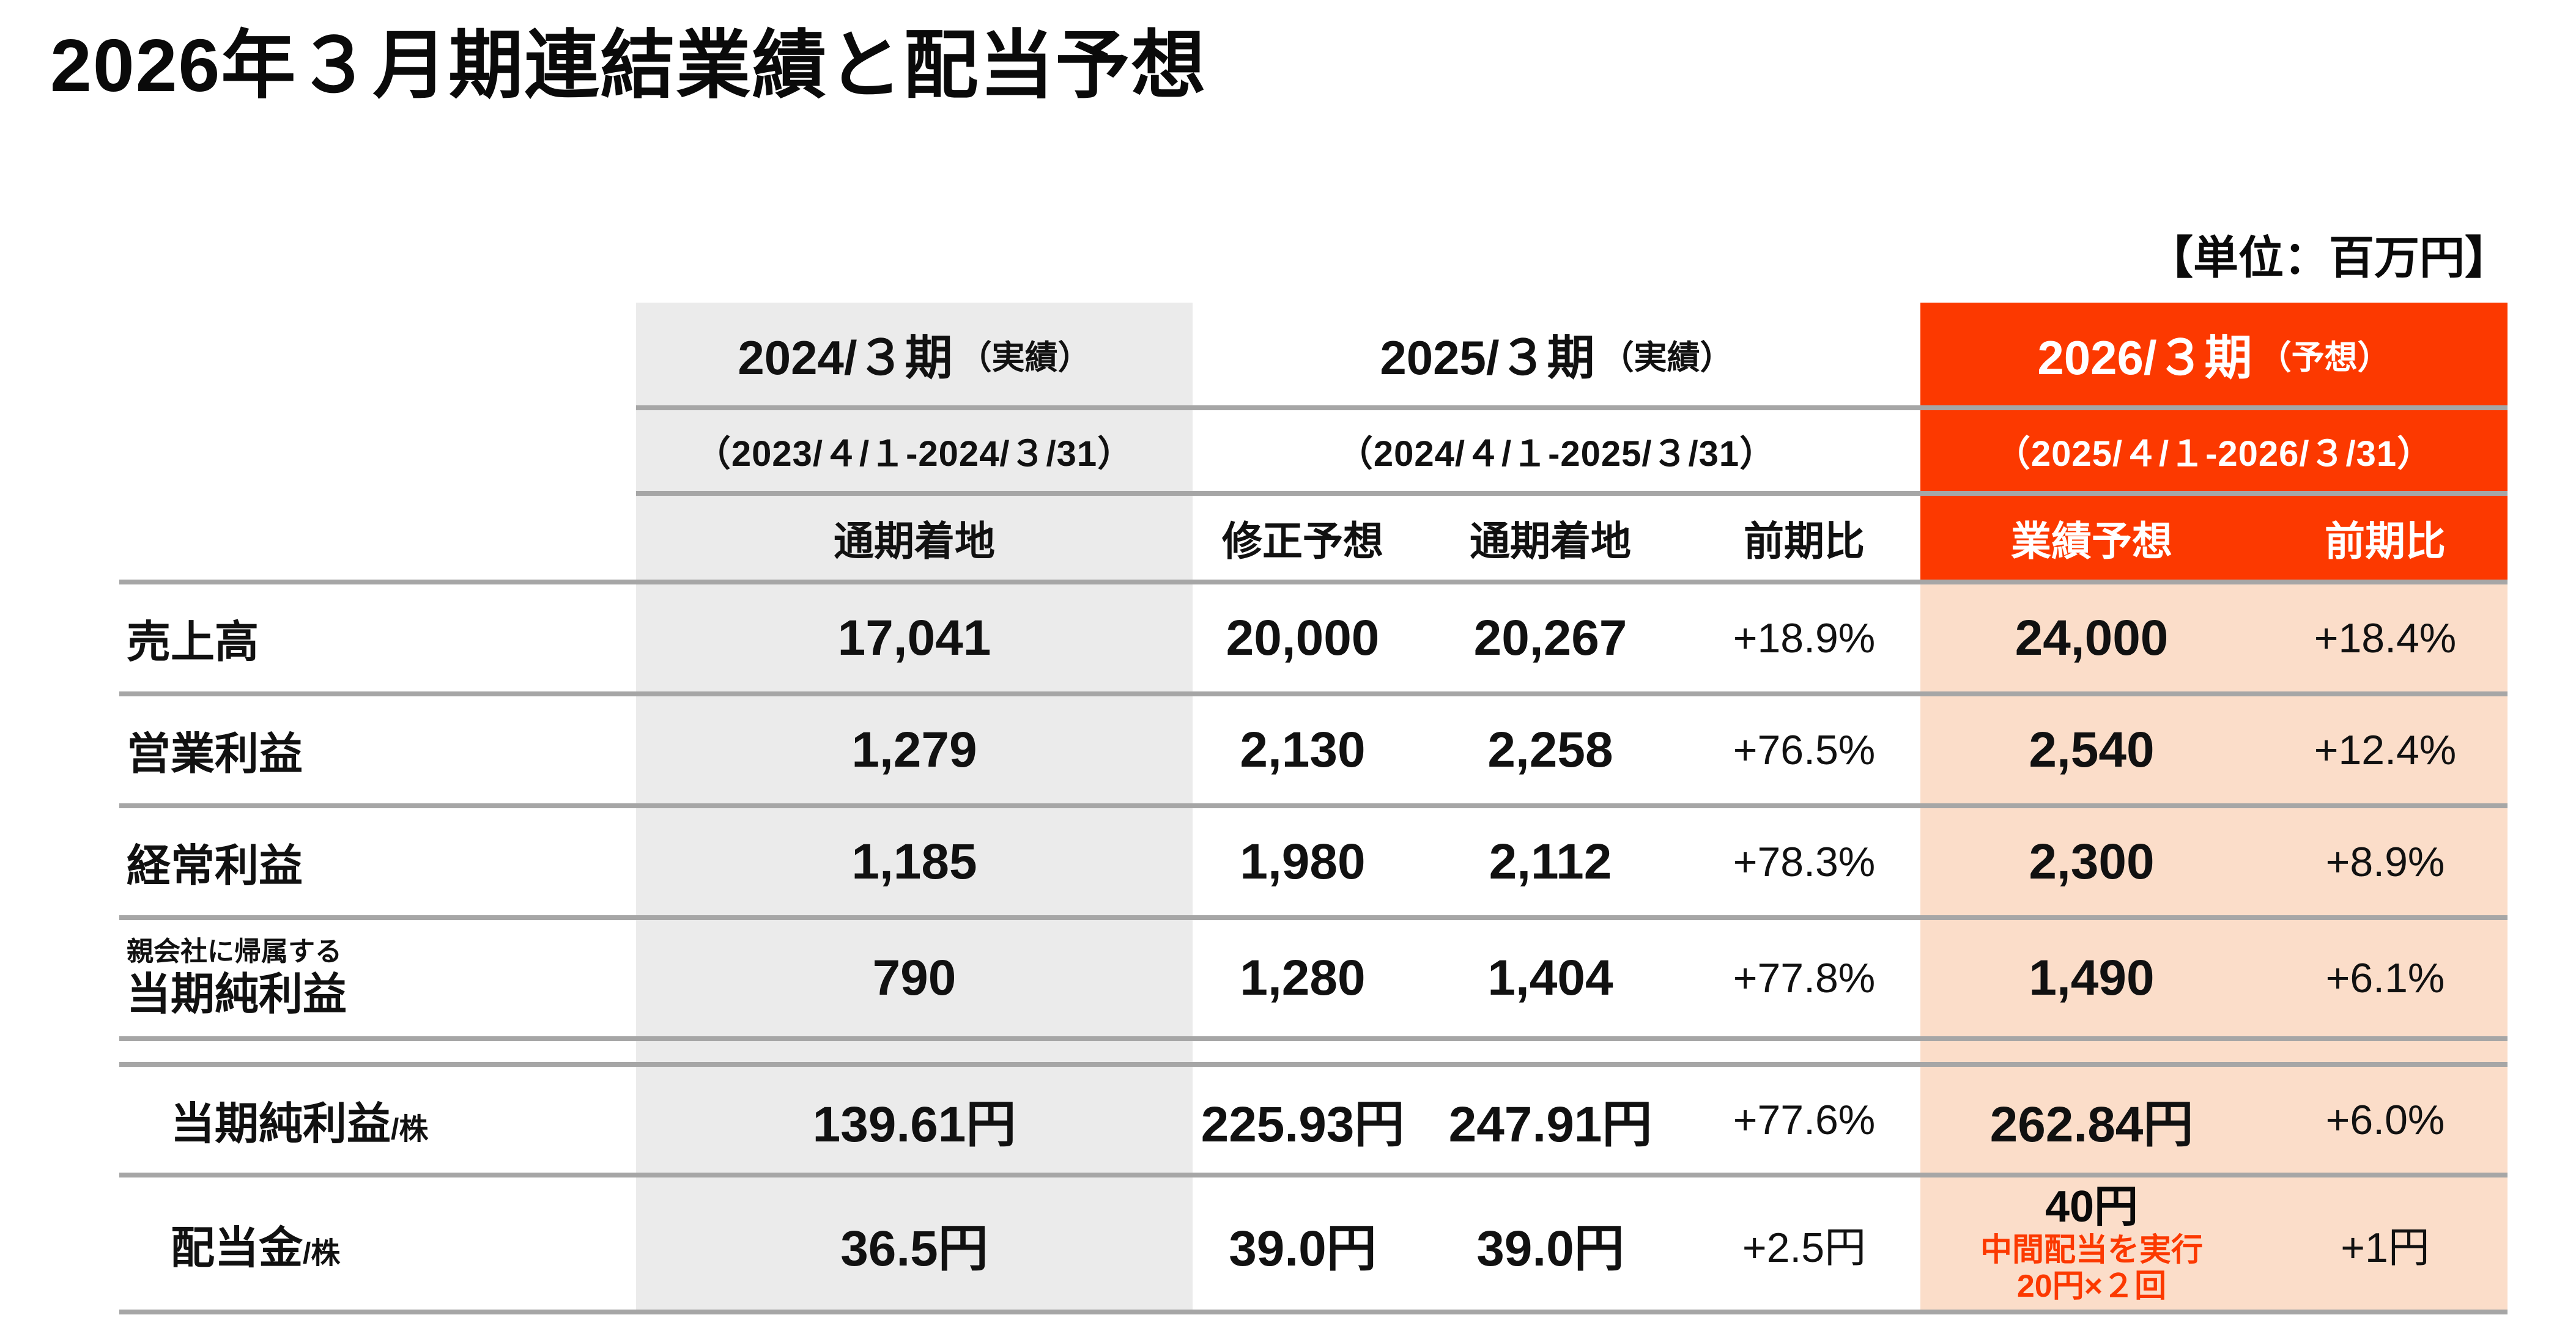 This screenshot has width=2576, height=1334. What do you see at coordinates (914, 1243) in the screenshot?
I see `cell-div-fy2024: 36.5円` at bounding box center [914, 1243].